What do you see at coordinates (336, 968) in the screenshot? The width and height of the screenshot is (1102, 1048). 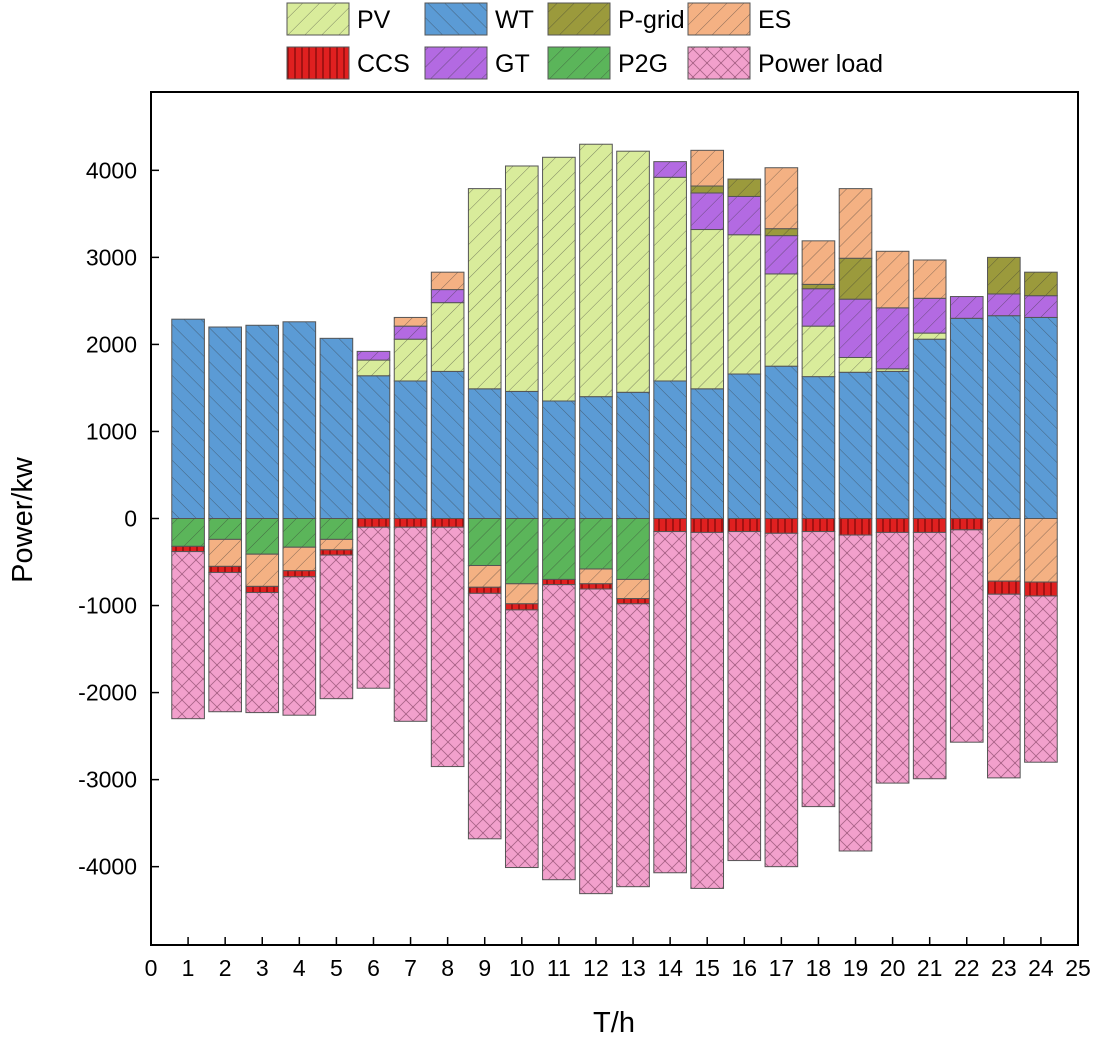 I see `x-tick-label: 5` at bounding box center [336, 968].